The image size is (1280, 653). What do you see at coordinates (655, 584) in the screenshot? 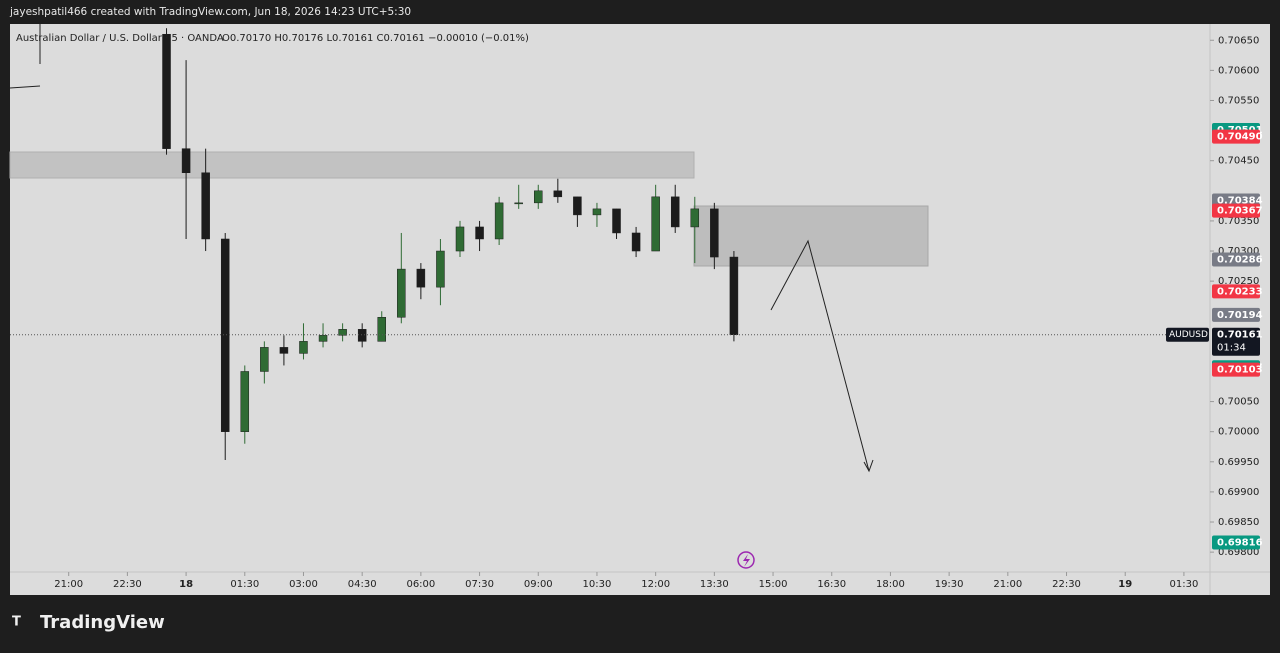
I see `x-tick-label: 12:00` at bounding box center [655, 584].